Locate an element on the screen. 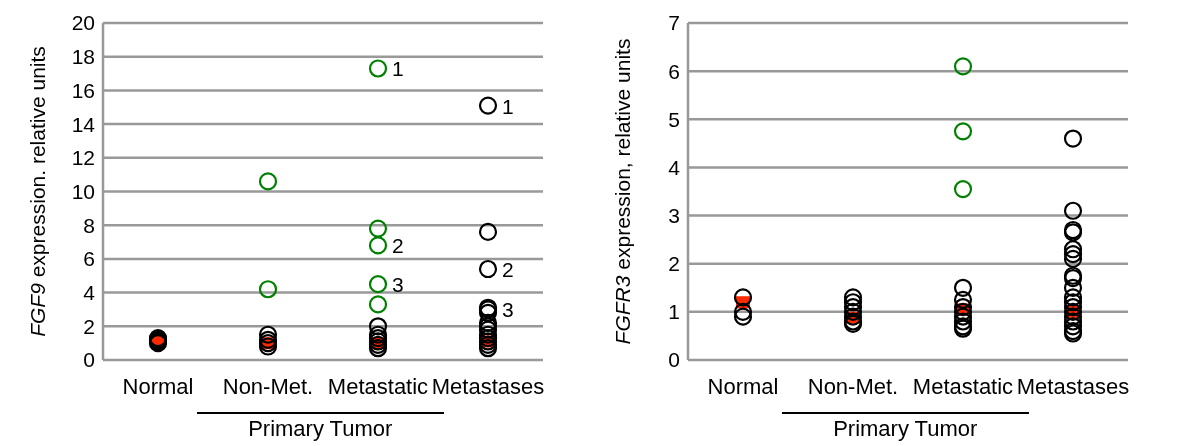  y-tick-label: 8 is located at coordinates (89, 225).